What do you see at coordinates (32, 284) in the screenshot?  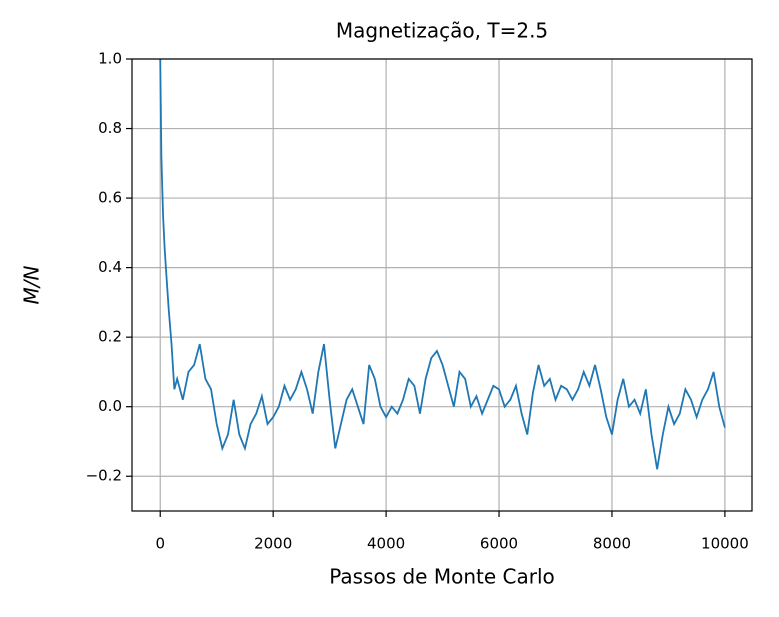 I see `y-axis-label: M/N` at bounding box center [32, 284].